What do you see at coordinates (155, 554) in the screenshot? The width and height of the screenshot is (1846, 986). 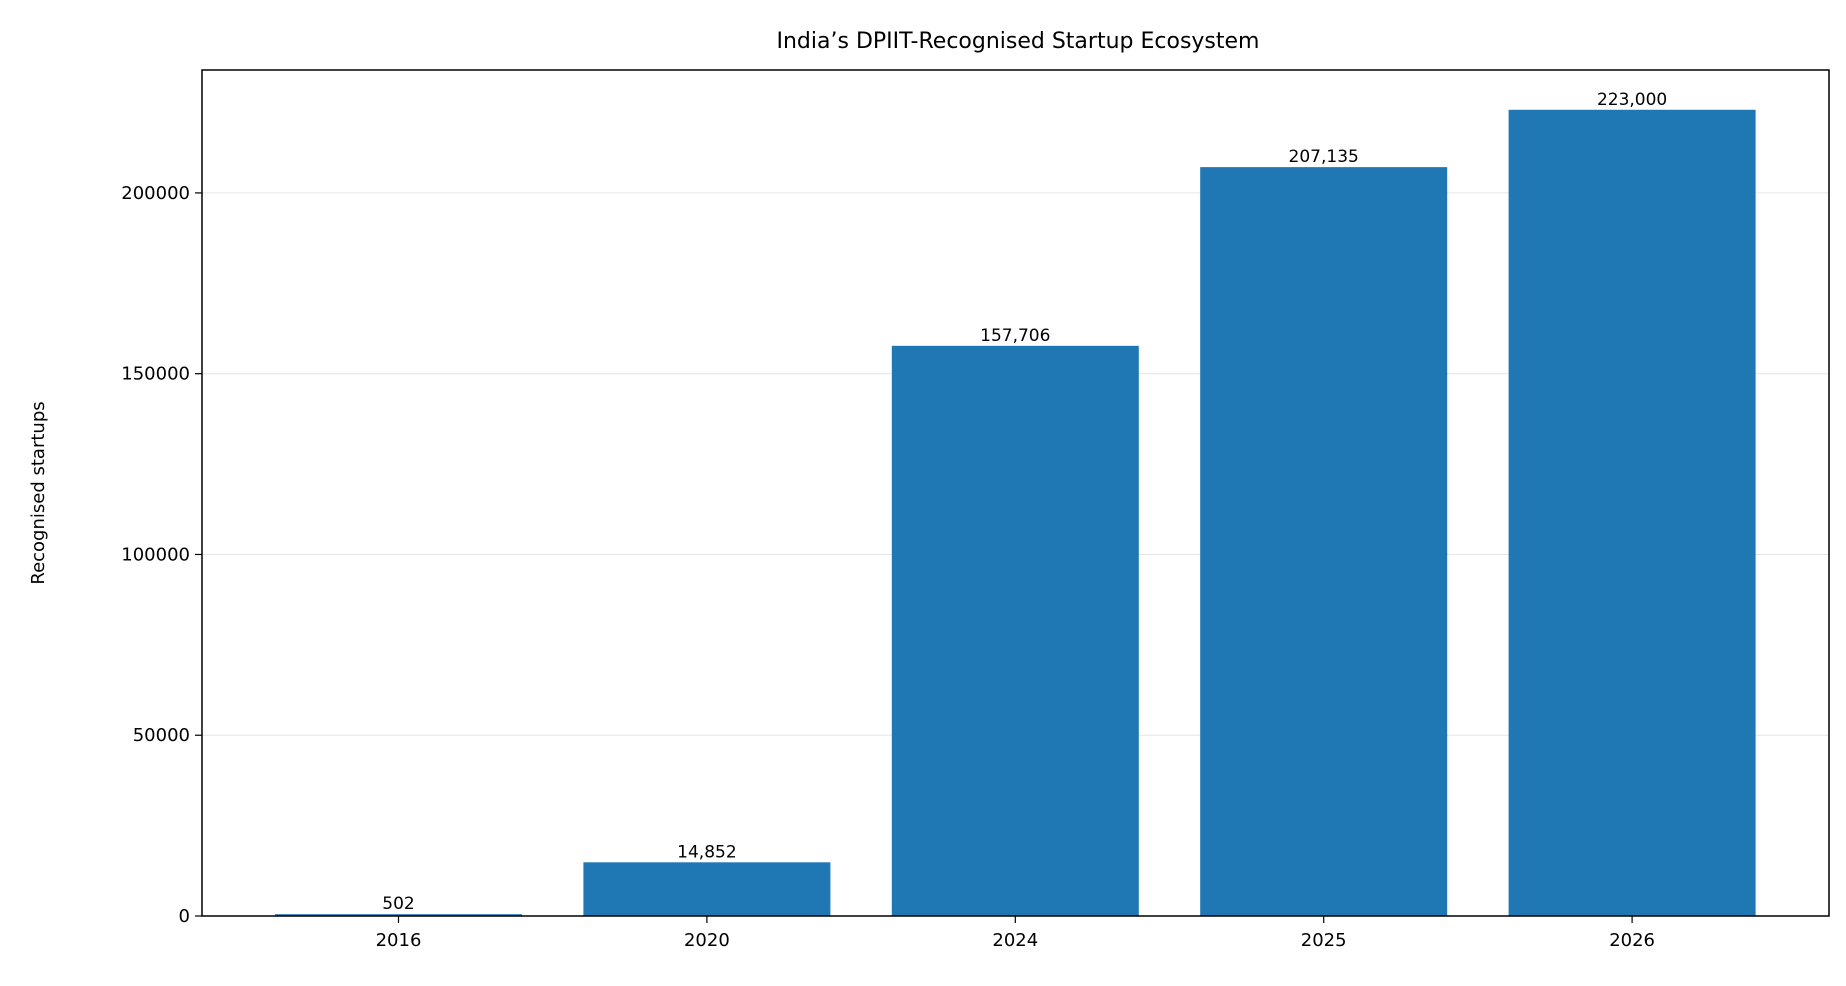 I see `y-tick-label: 100000` at bounding box center [155, 554].